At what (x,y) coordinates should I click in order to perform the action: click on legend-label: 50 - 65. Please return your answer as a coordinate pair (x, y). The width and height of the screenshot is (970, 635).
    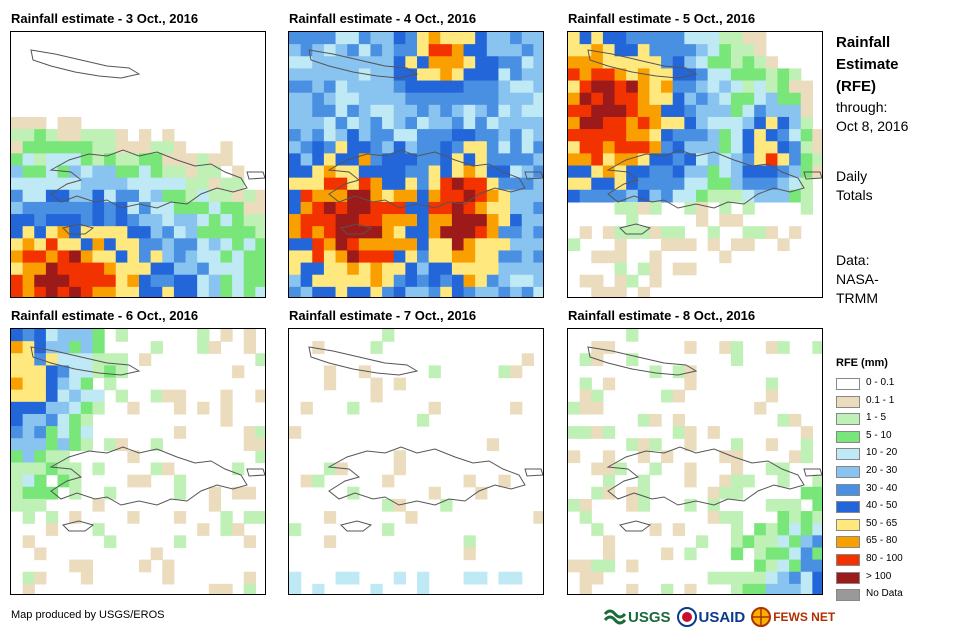
    Looking at the image, I should click on (882, 523).